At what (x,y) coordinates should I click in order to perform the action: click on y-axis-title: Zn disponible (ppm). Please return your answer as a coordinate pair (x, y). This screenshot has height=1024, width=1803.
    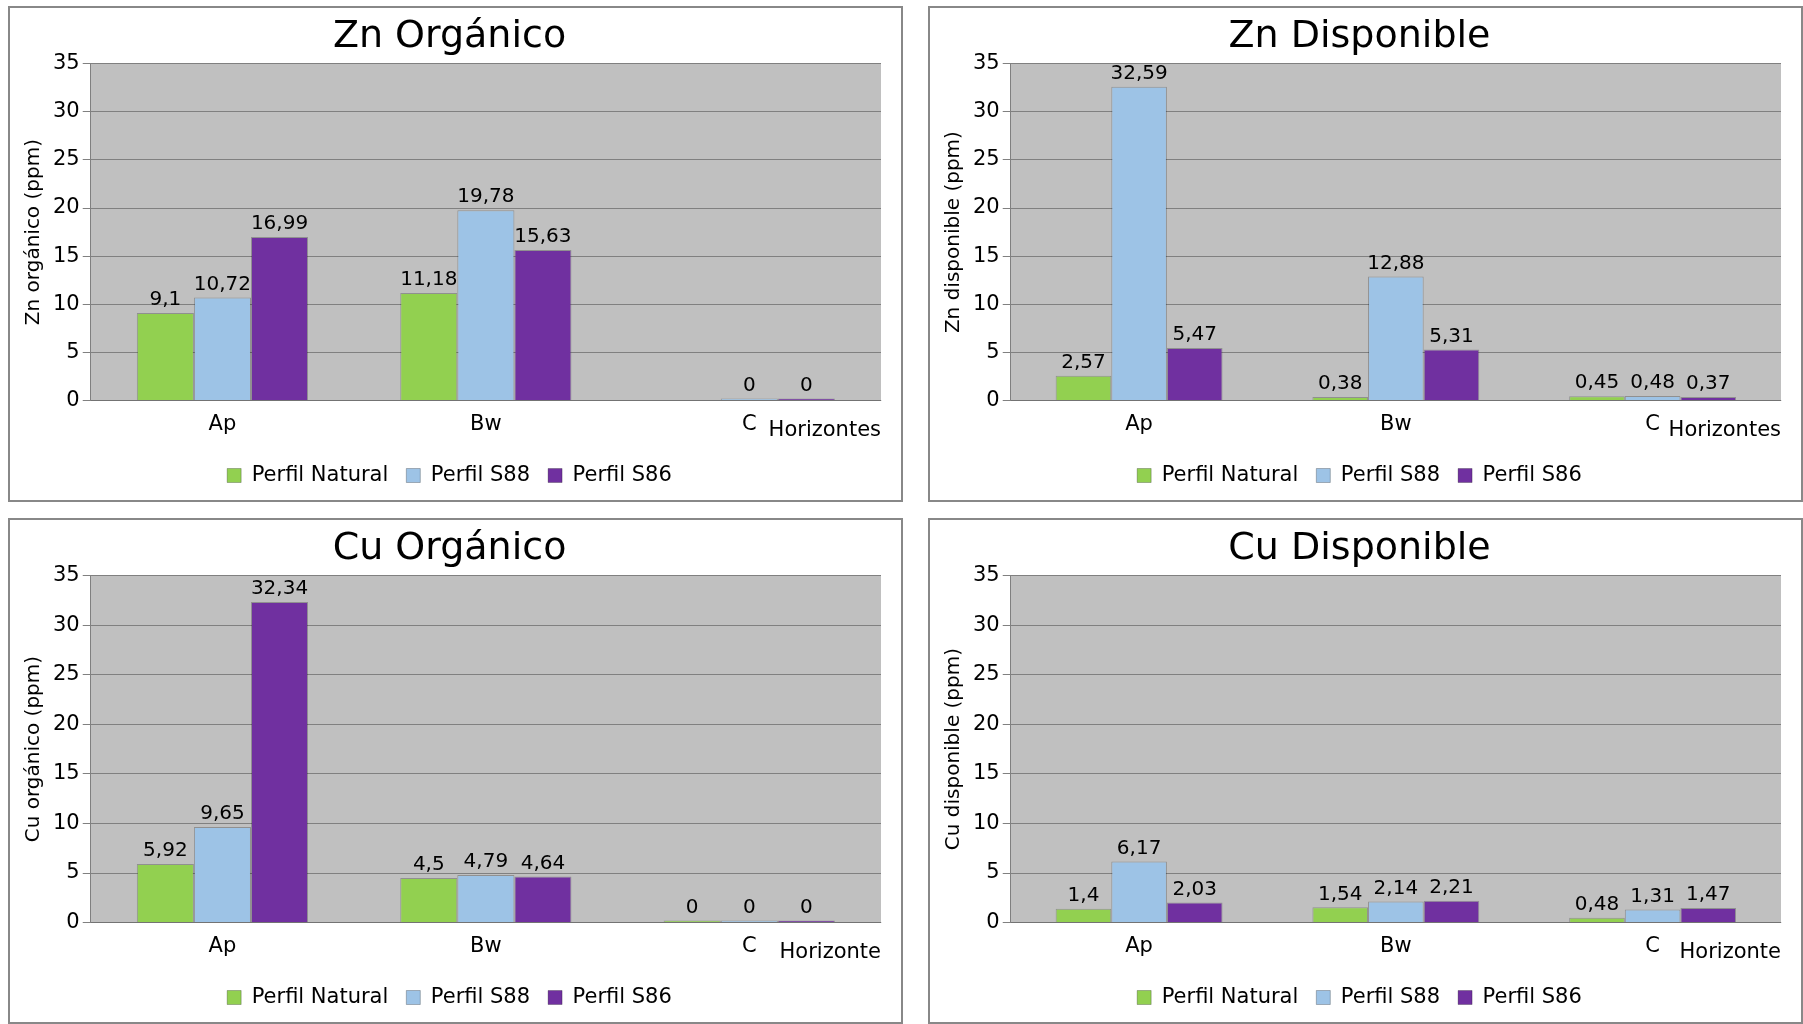
    Looking at the image, I should click on (952, 232).